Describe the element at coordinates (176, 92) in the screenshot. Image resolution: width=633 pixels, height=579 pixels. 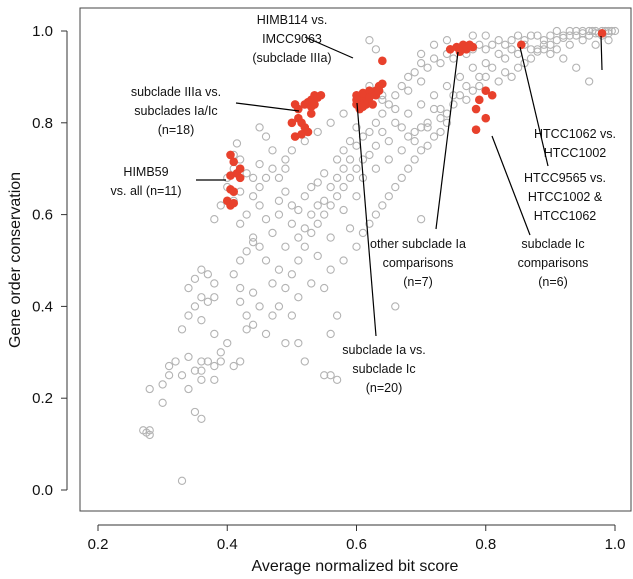
I see `annotation-label: subclade IIIa vs.` at that location.